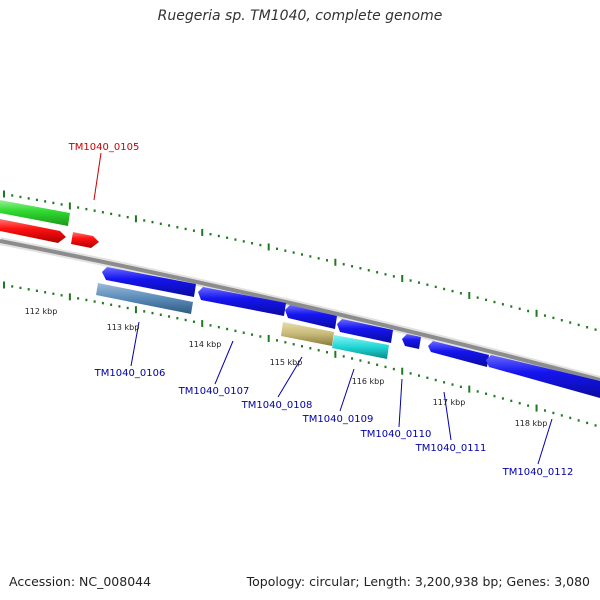  Describe the element at coordinates (123, 327) in the screenshot. I see `ruler-label-113kbp: 113 kbp` at that location.